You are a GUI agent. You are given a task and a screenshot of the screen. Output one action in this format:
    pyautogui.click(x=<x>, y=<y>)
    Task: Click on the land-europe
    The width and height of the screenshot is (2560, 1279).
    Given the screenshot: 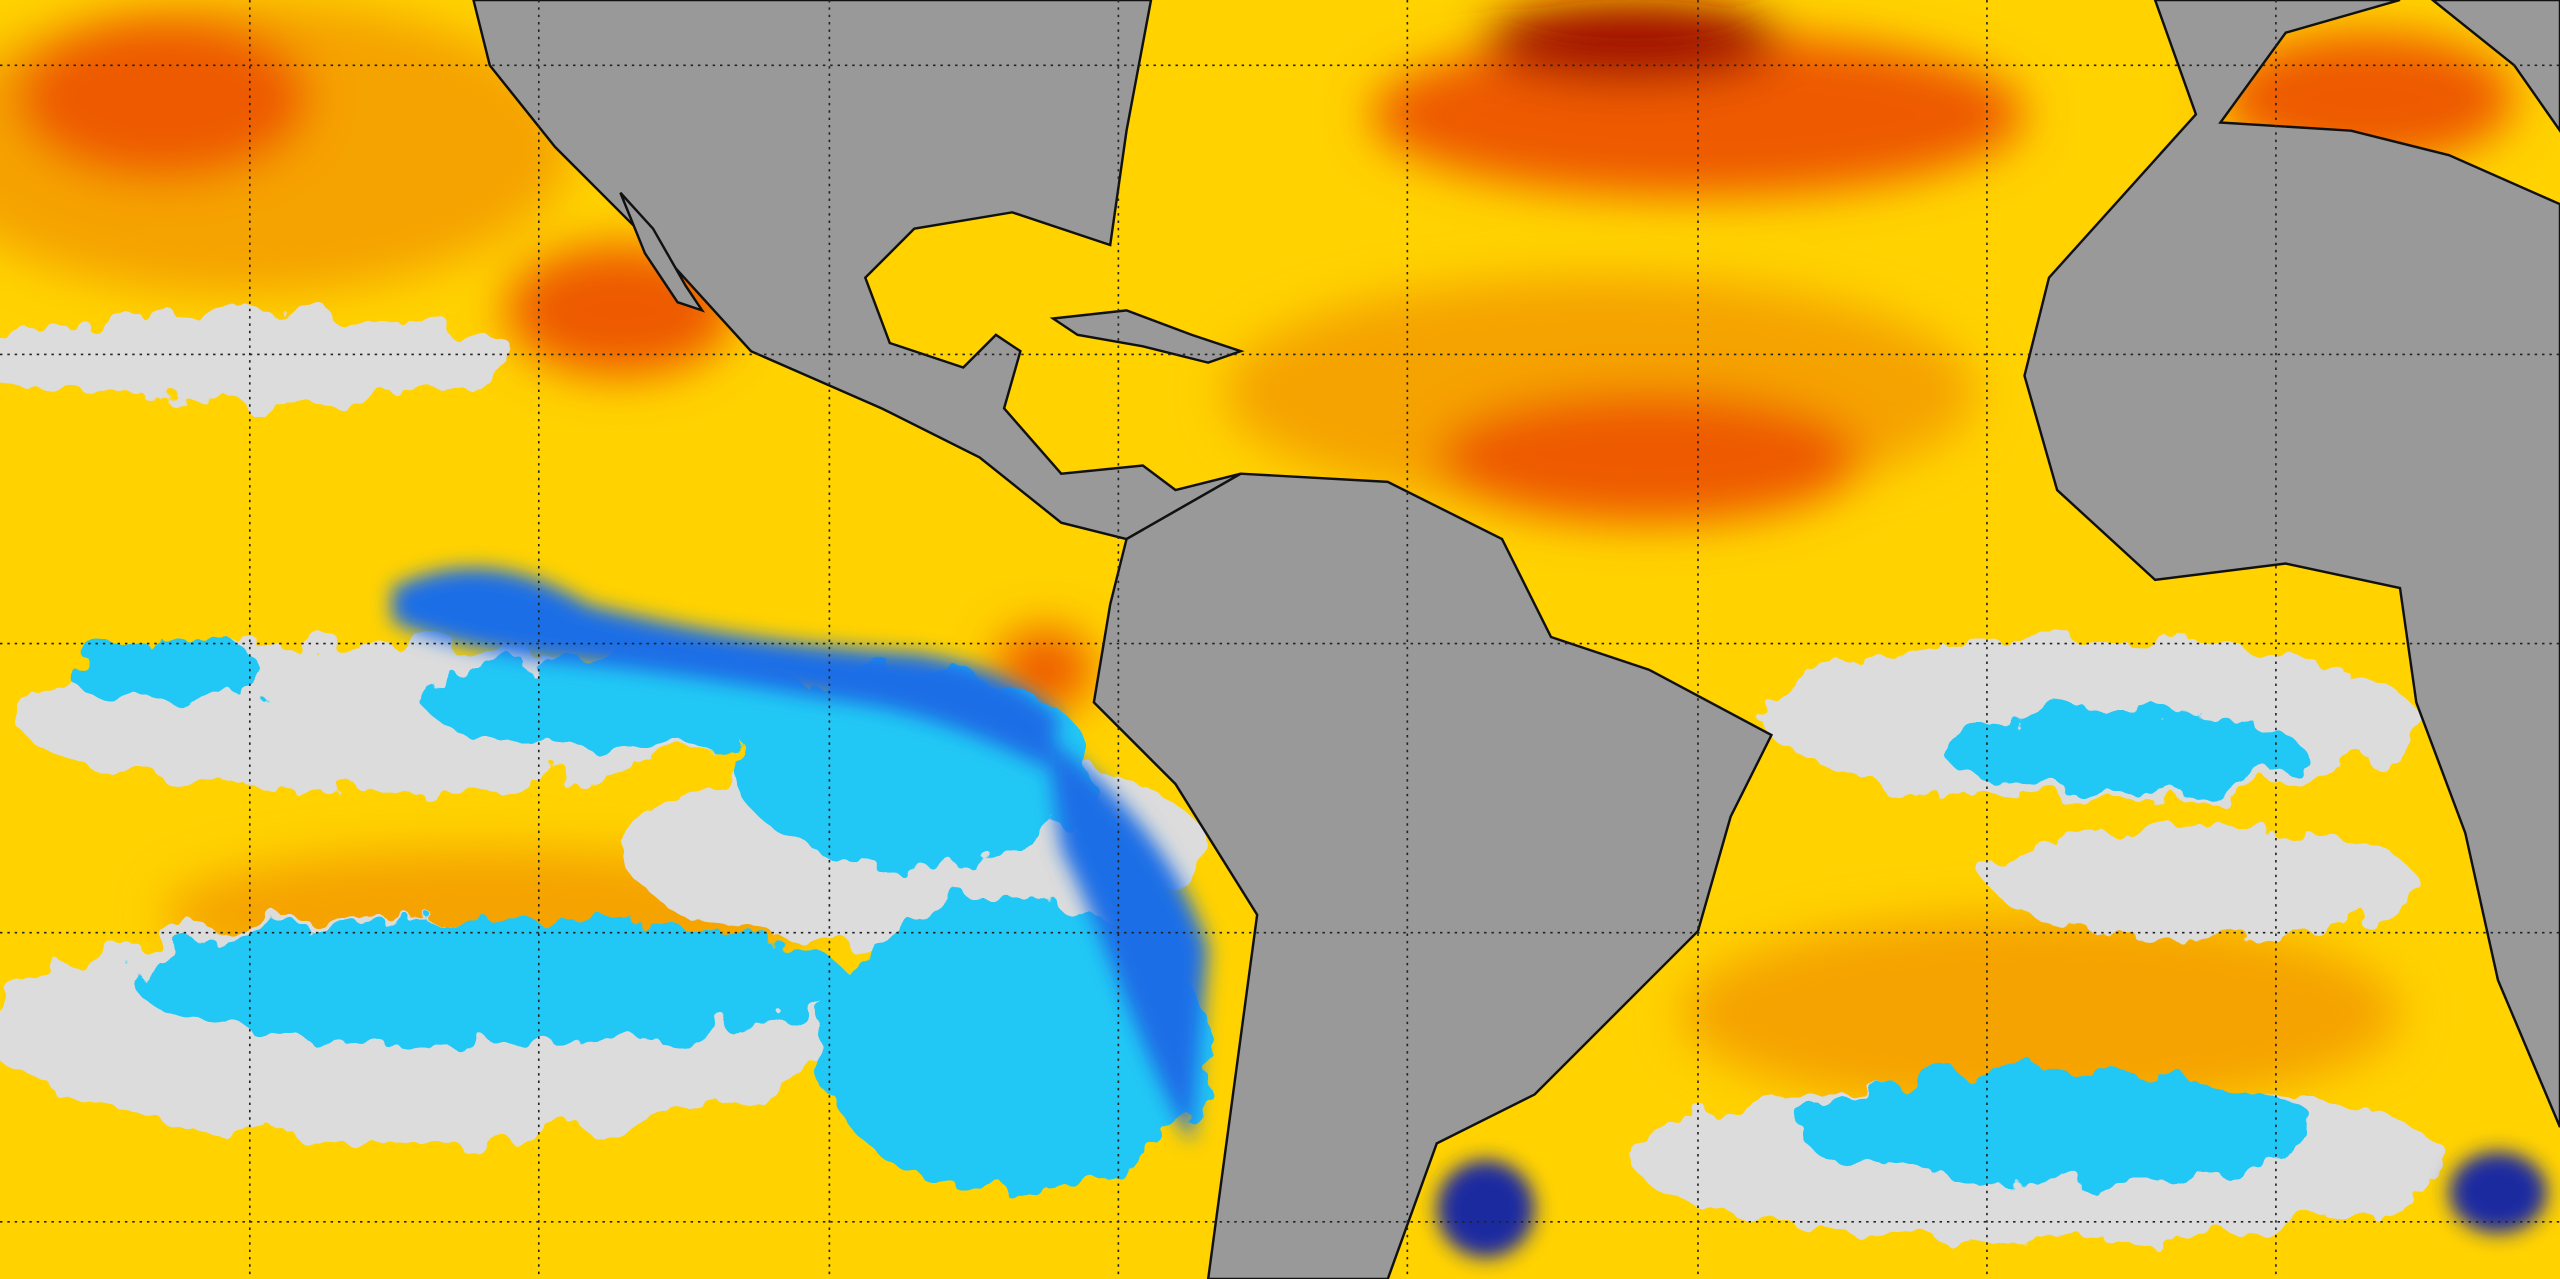 What is the action you would take?
    pyautogui.click(x=2495, y=66)
    